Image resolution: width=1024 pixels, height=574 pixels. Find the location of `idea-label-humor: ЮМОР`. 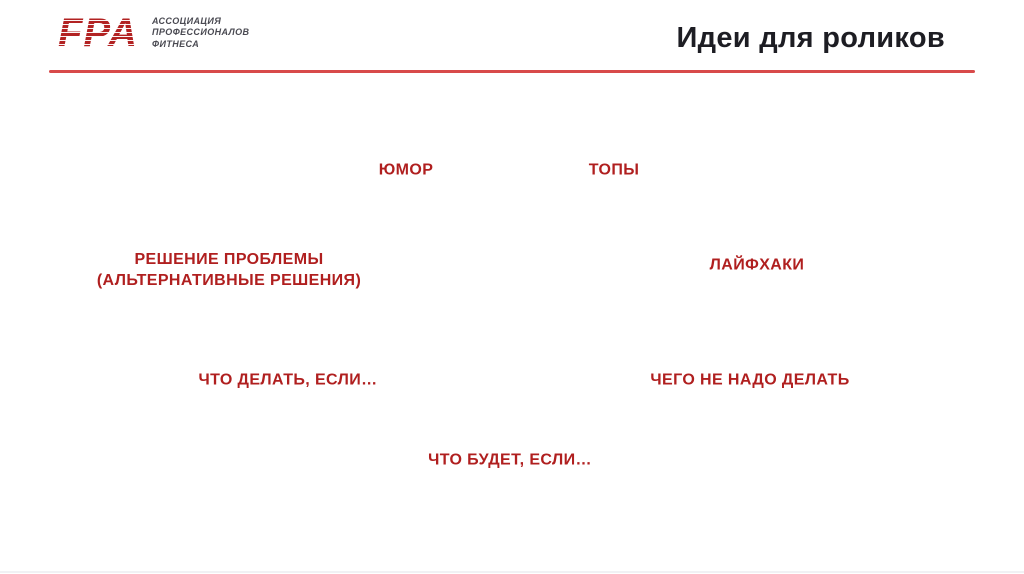

idea-label-humor: ЮМОР is located at coordinates (406, 170).